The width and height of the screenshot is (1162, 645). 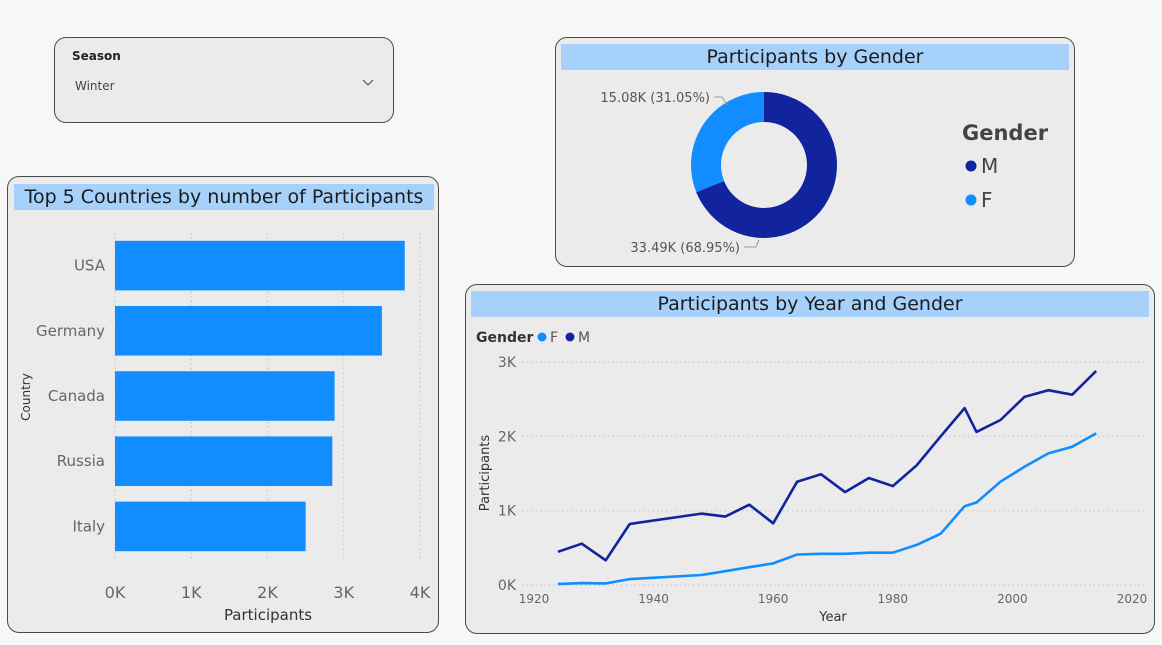 I want to click on x-tick-label: 2000, so click(x=1012, y=599).